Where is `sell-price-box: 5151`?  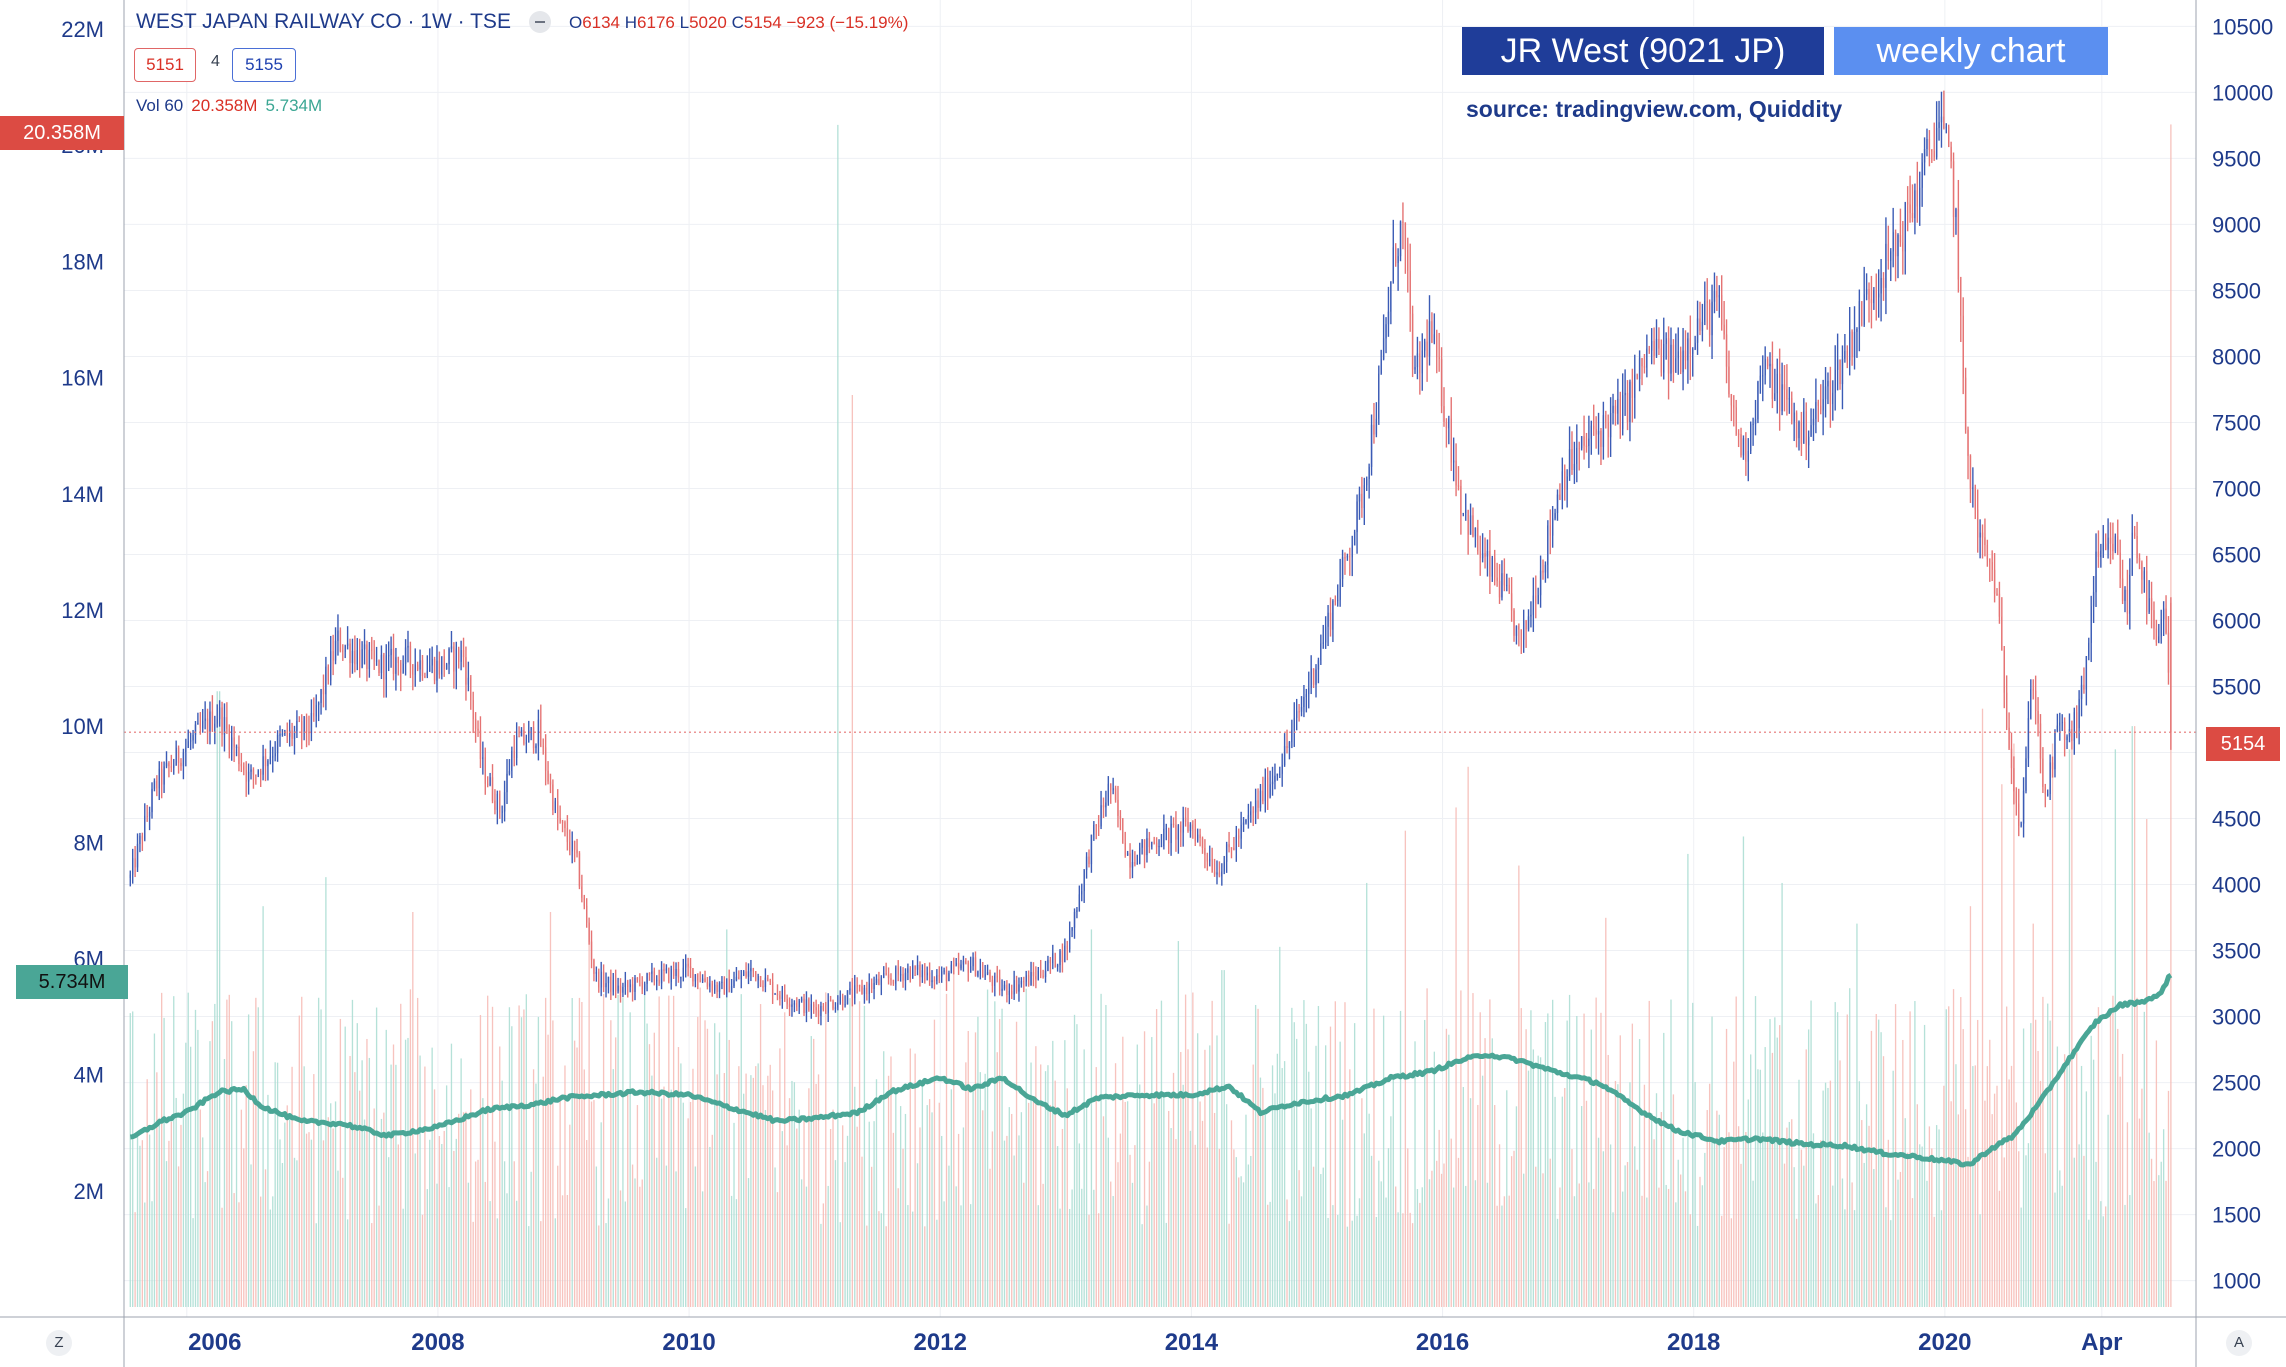
sell-price-box: 5151 is located at coordinates (165, 65).